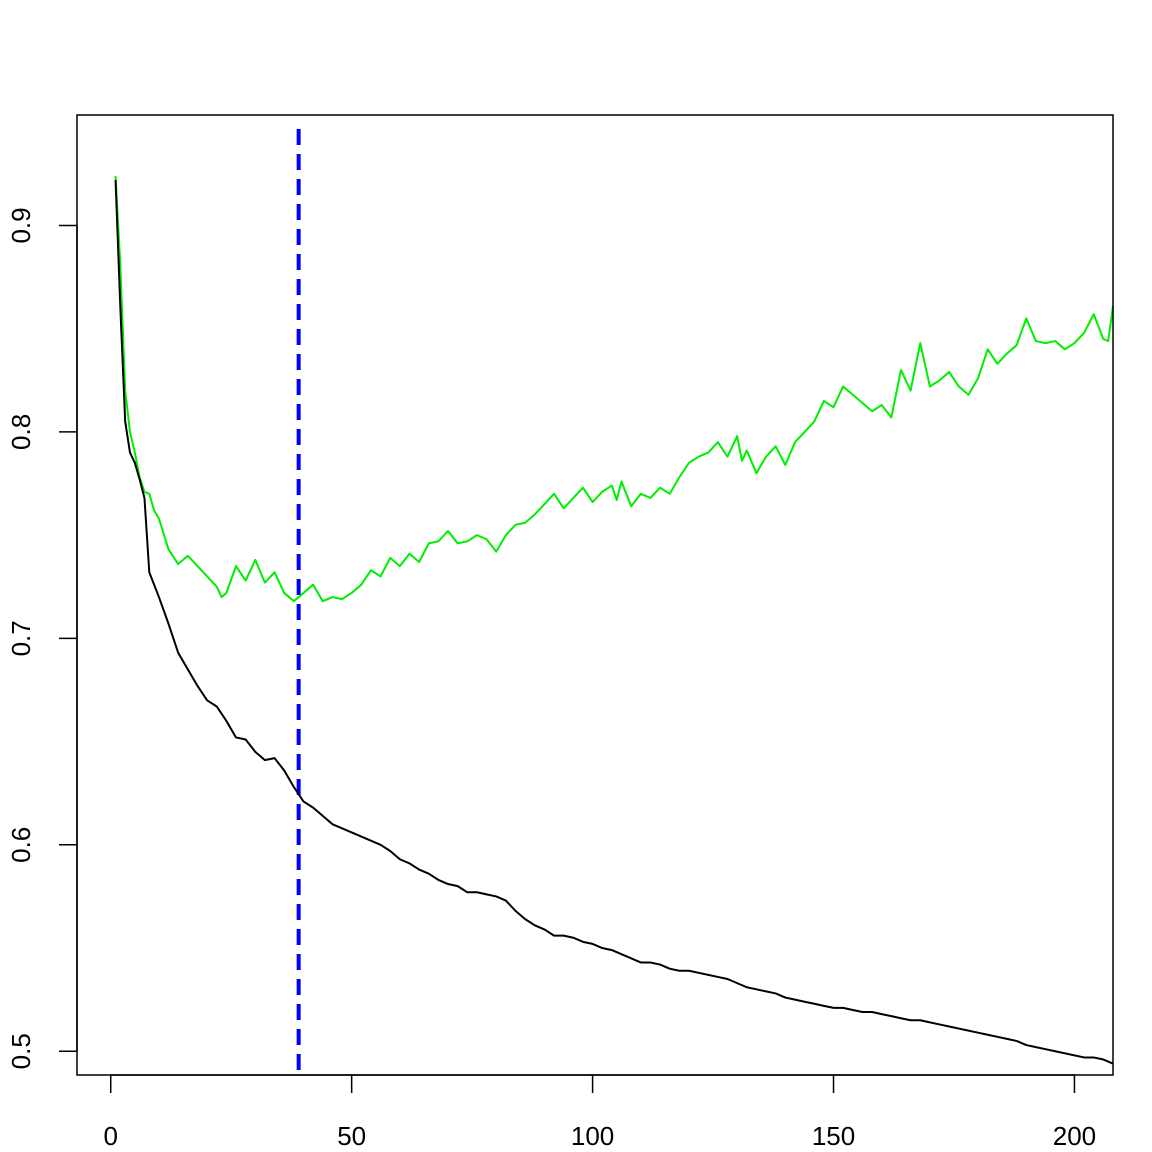 This screenshot has height=1152, width=1152. What do you see at coordinates (21, 1051) in the screenshot?
I see `y-tick-label: 0.5` at bounding box center [21, 1051].